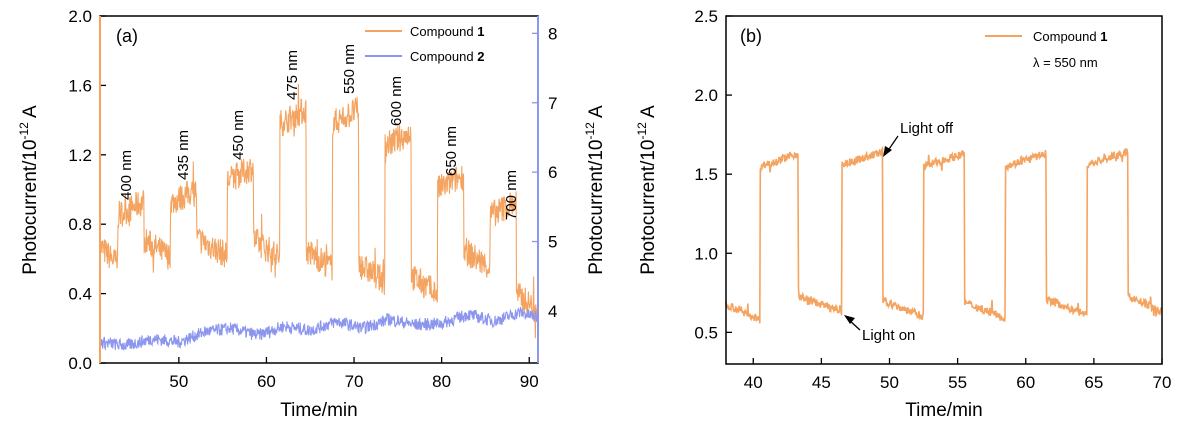 This screenshot has width=1200, height=428. Describe the element at coordinates (552, 103) in the screenshot. I see `right-y-tick-label: 7` at that location.